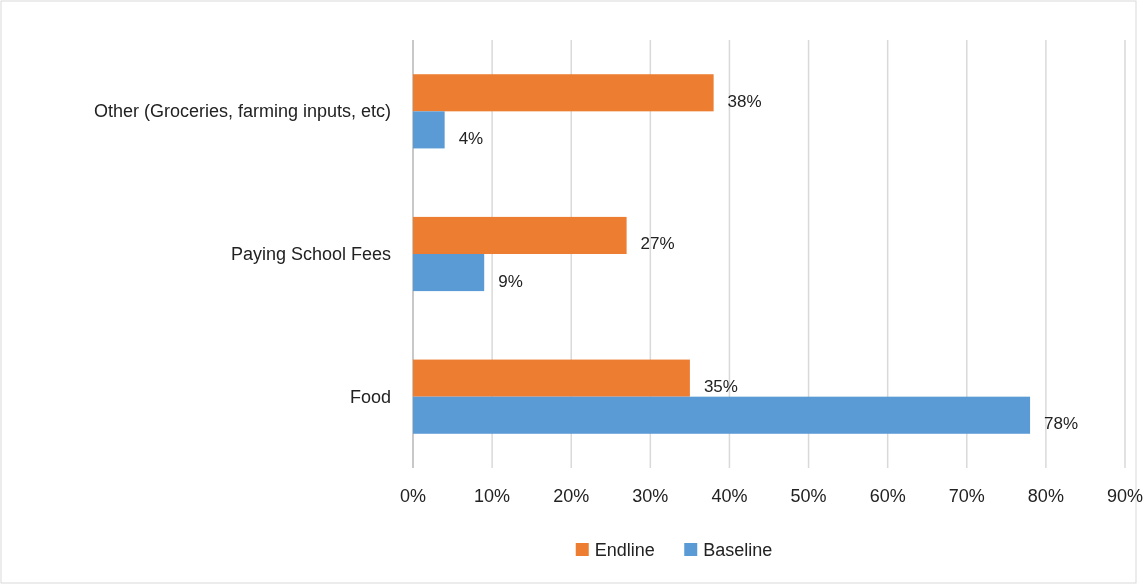 The height and width of the screenshot is (584, 1147). Describe the element at coordinates (370, 396) in the screenshot. I see `y-tick-label: Food` at that location.